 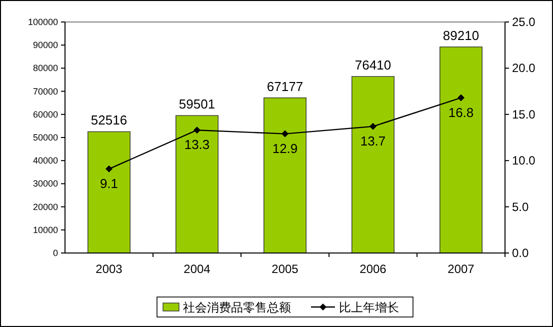 What do you see at coordinates (524, 114) in the screenshot?
I see `y2-tick-label: 15.0` at bounding box center [524, 114].